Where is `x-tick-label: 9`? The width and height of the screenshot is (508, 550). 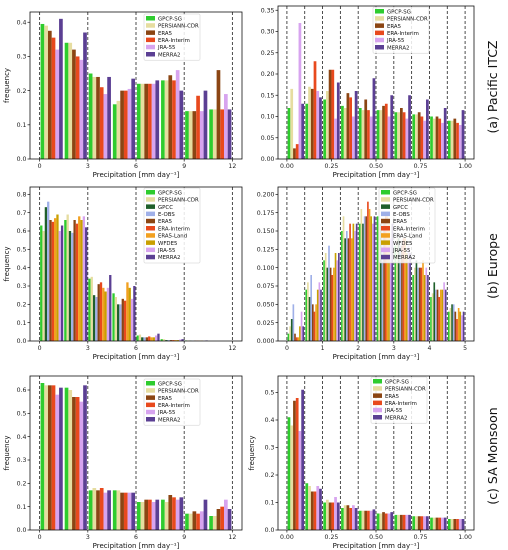
x-tick-label: 9 is located at coordinates (184, 166).